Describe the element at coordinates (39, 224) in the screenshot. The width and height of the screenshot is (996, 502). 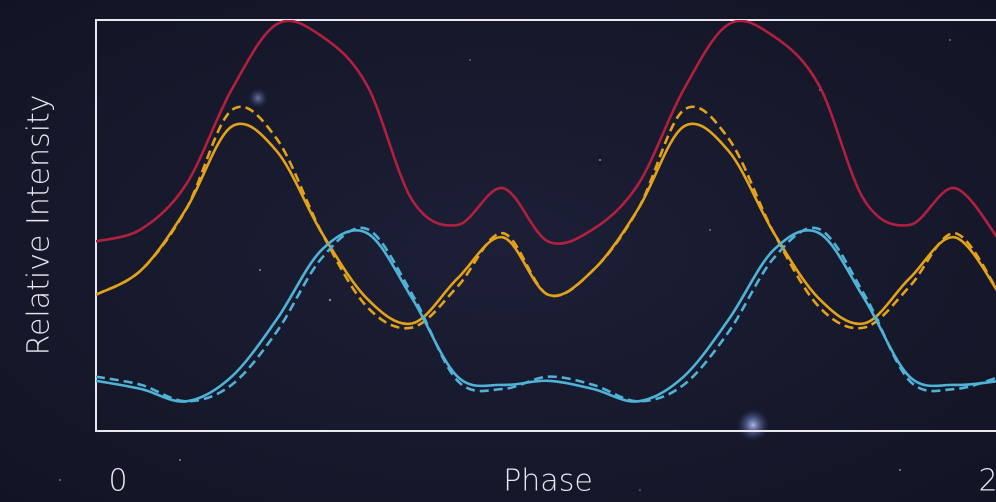
I see `y-axis-label: Relative Intensity` at that location.